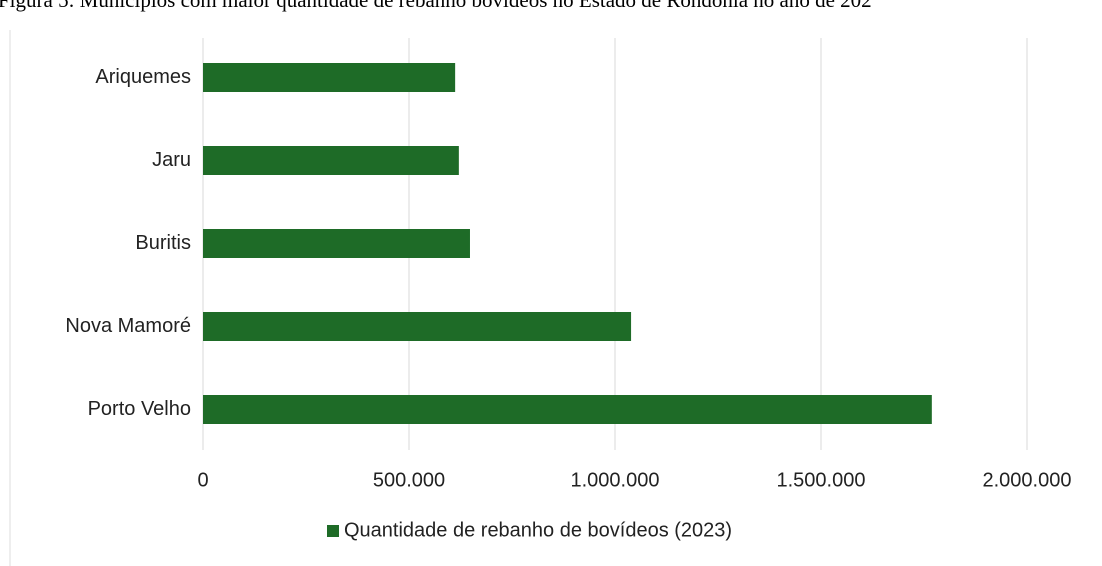  I want to click on legend-swatch, so click(333, 531).